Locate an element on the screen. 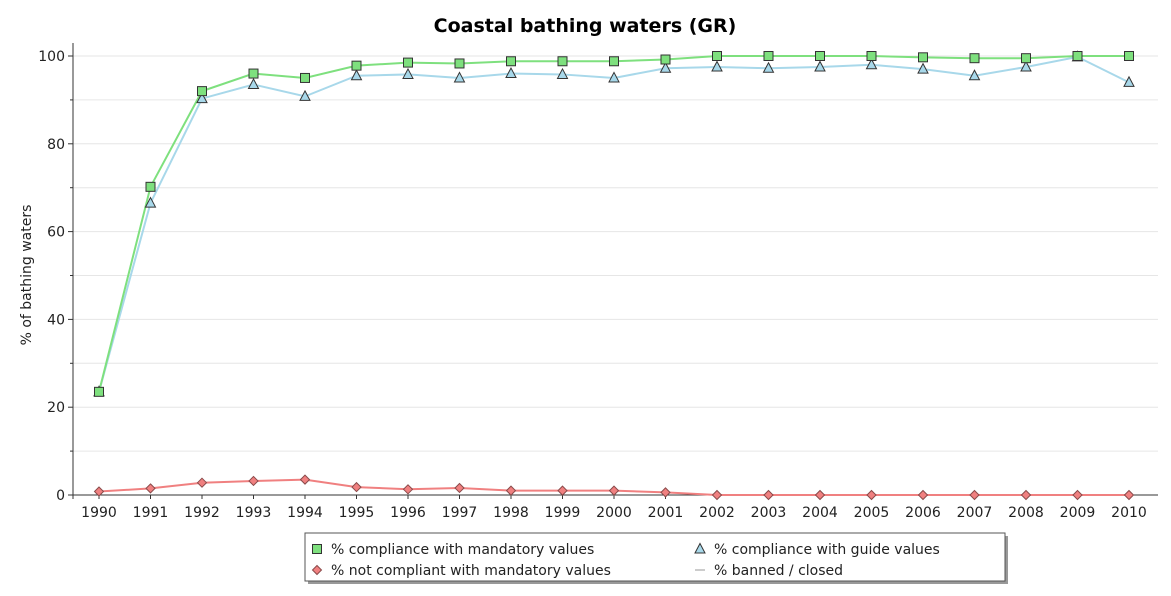  x-tick-label: 1998 is located at coordinates (511, 513).